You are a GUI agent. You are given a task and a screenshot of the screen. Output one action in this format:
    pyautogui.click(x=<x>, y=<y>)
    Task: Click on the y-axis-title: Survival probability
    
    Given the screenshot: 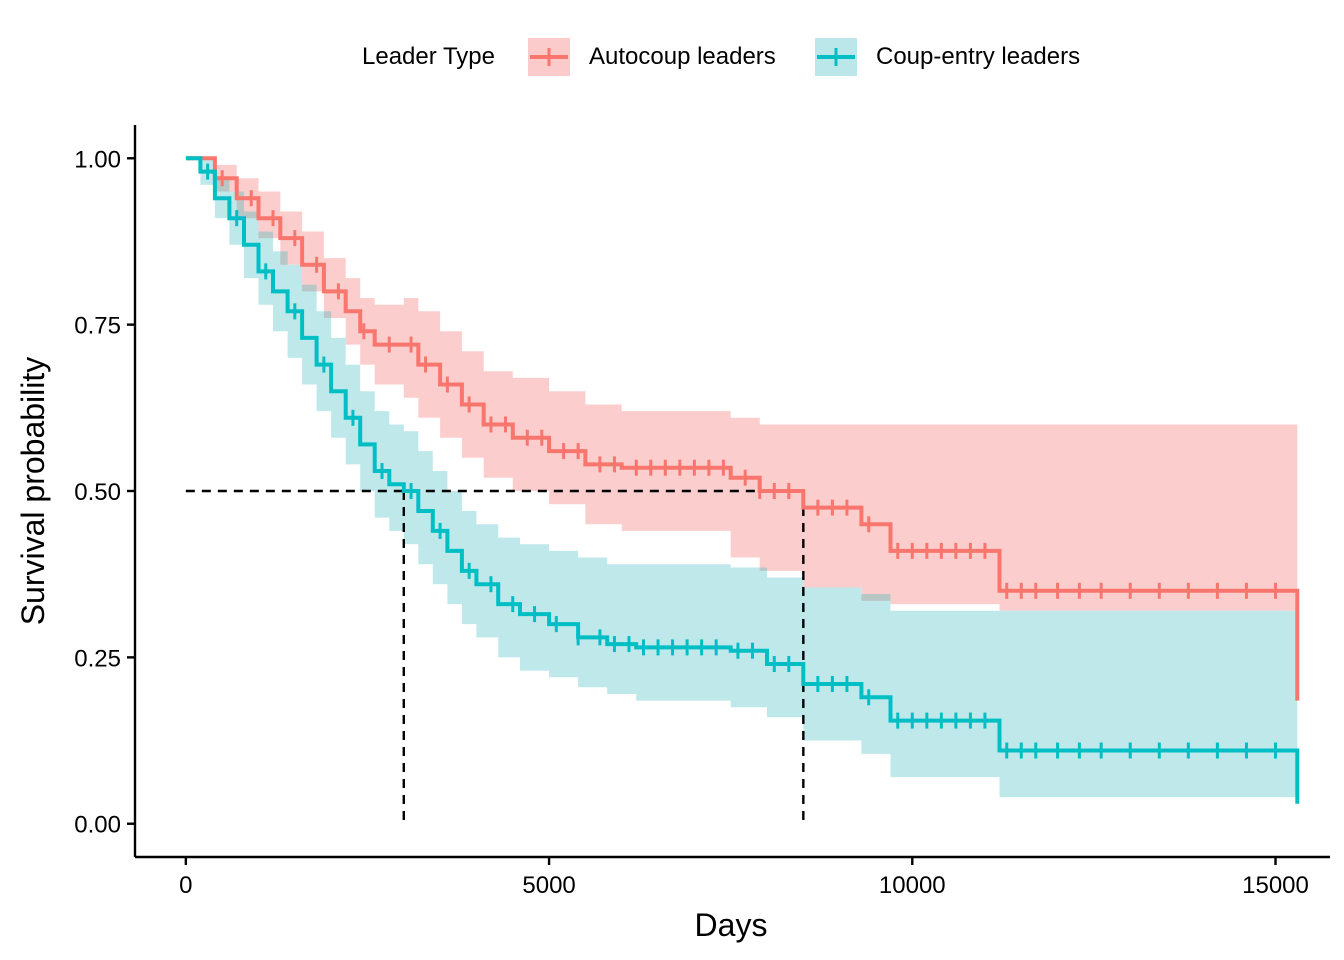 What is the action you would take?
    pyautogui.click(x=33, y=491)
    